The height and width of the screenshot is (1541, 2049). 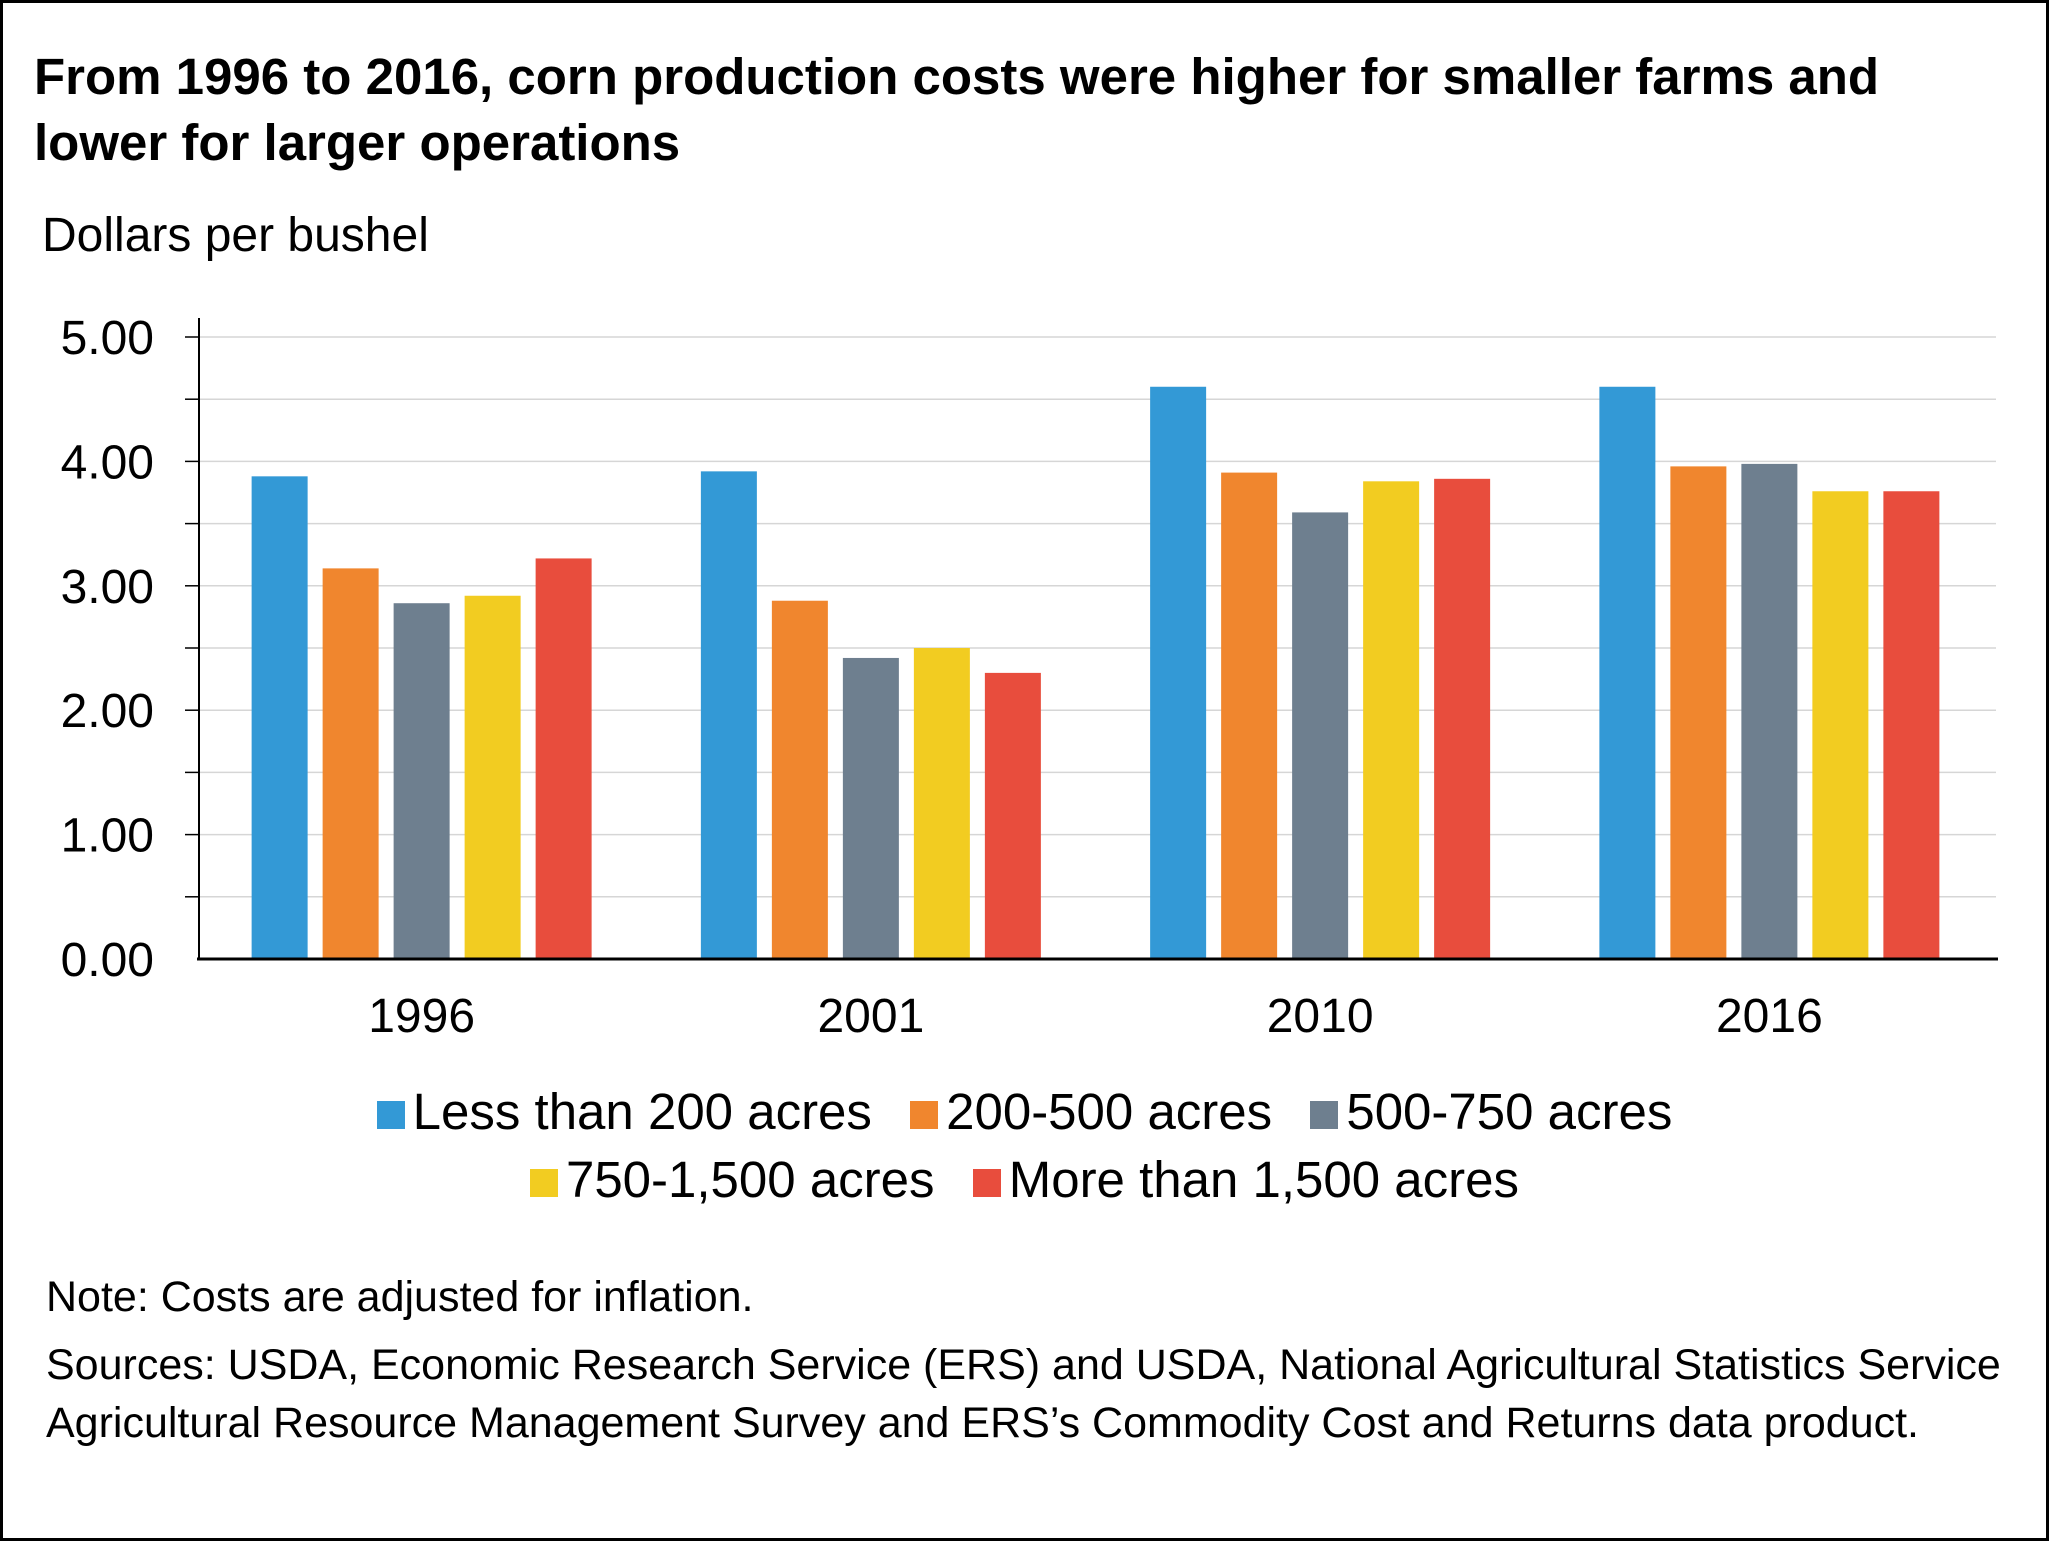 I want to click on legend-item-less-than-200: Less than 200 acres, so click(x=624, y=1112).